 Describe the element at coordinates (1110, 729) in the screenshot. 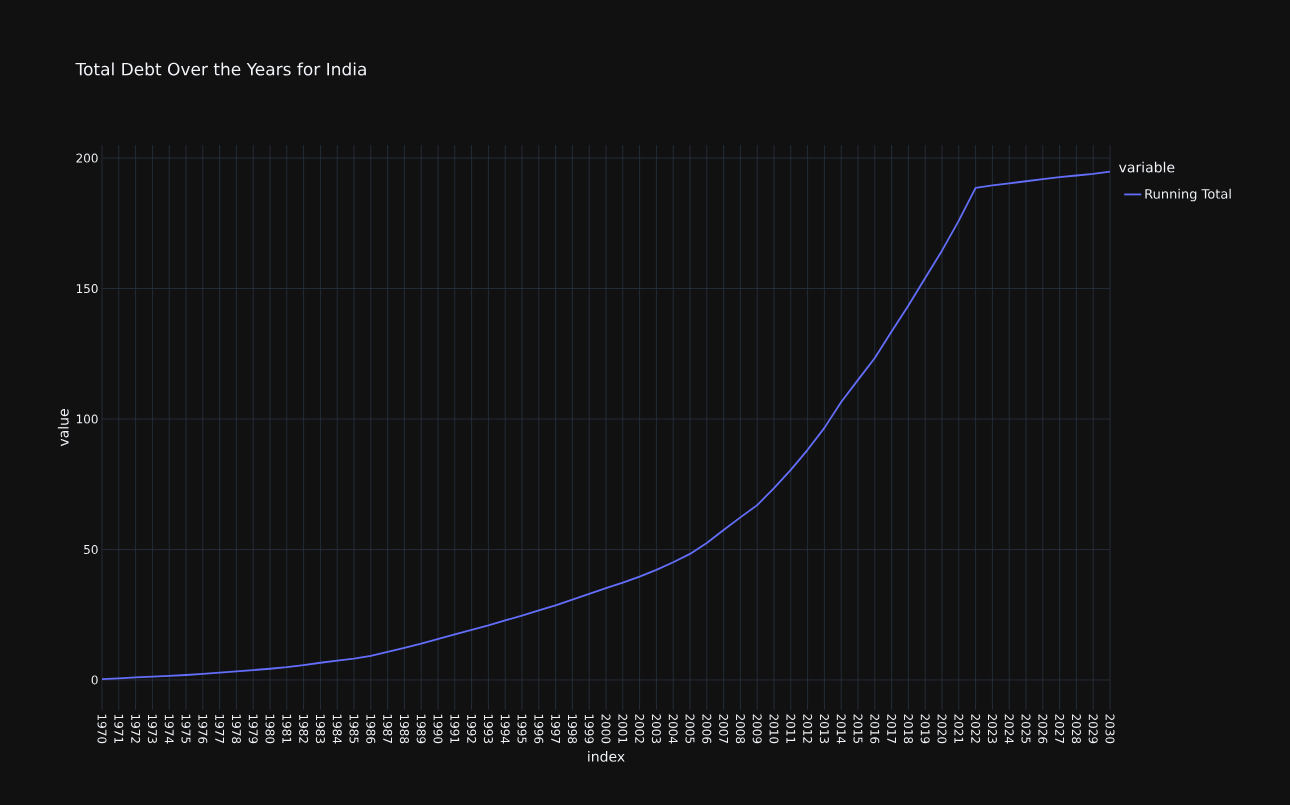

I see `x-tick-label: 2030` at that location.